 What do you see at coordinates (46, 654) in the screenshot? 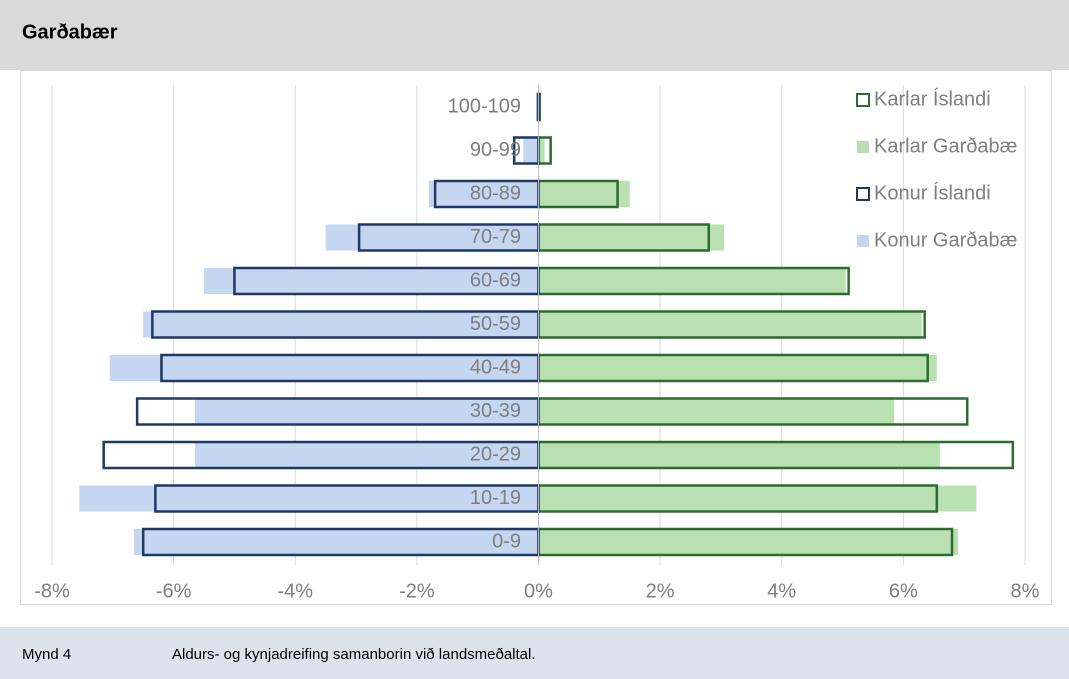
I see `caption-label: Mynd 4` at bounding box center [46, 654].